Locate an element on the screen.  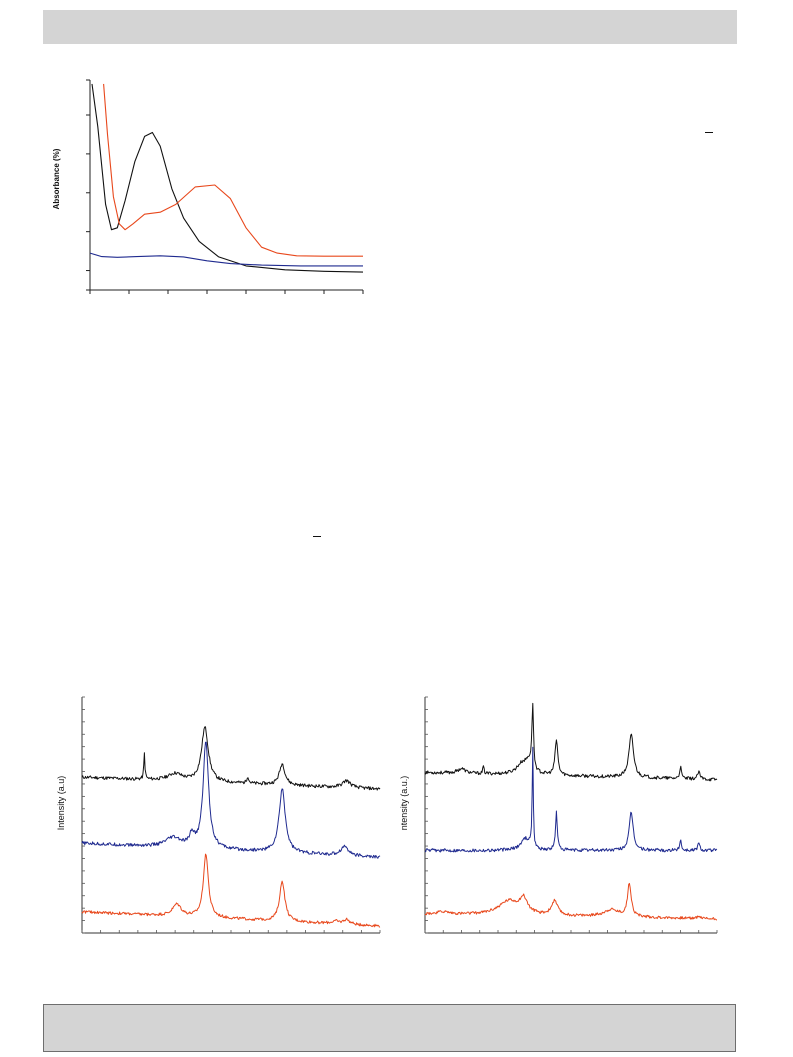
xrd-chart-left: Intensity (a.u) is located at coordinates (218, 815).